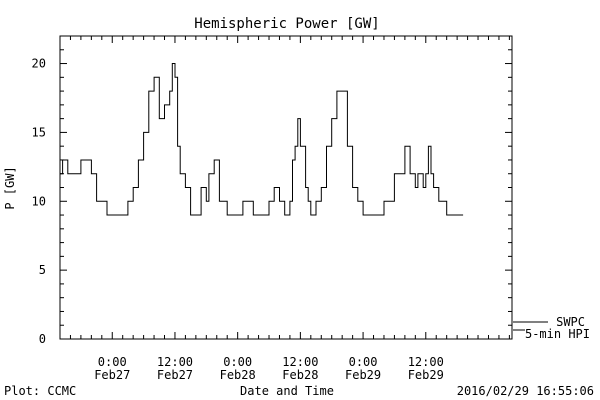 This screenshot has height=400, width=600. Describe the element at coordinates (39, 201) in the screenshot. I see `y-tick-label: 10` at that location.